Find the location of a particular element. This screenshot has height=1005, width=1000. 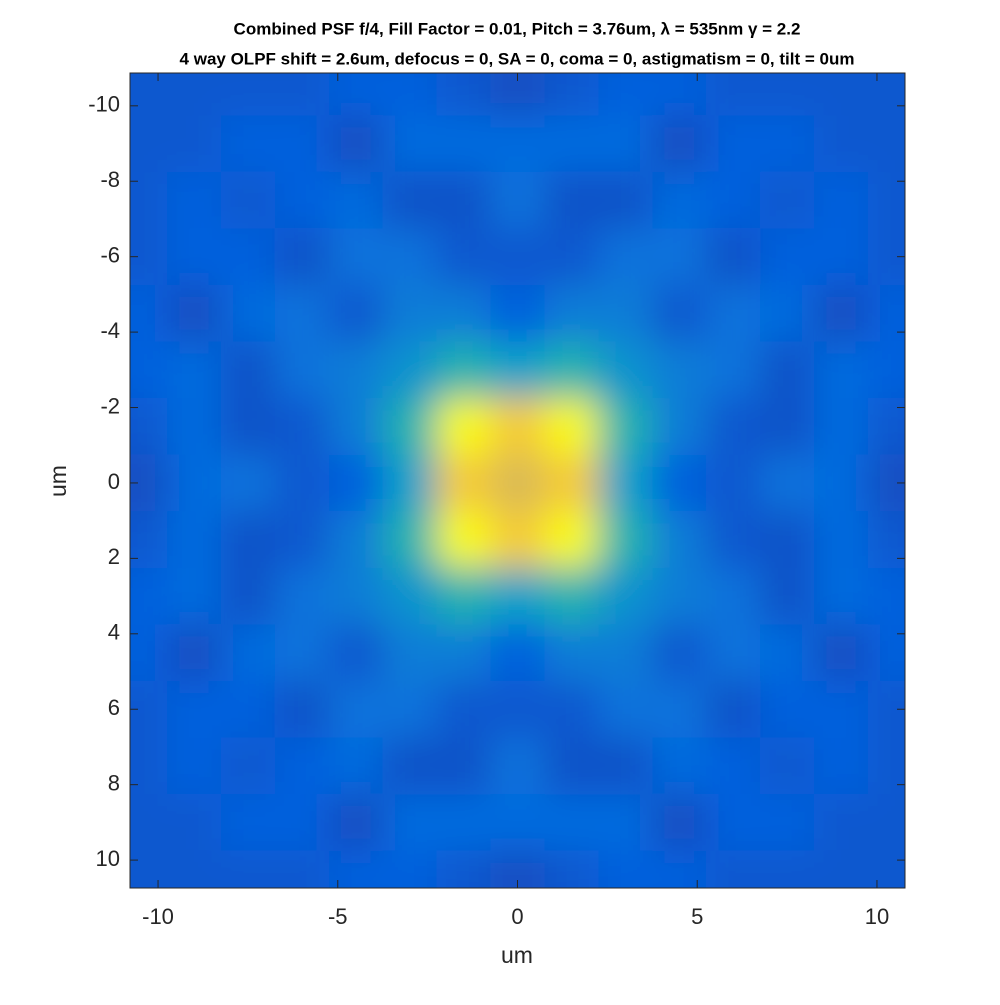

x-tick-label: 5 is located at coordinates (697, 916).